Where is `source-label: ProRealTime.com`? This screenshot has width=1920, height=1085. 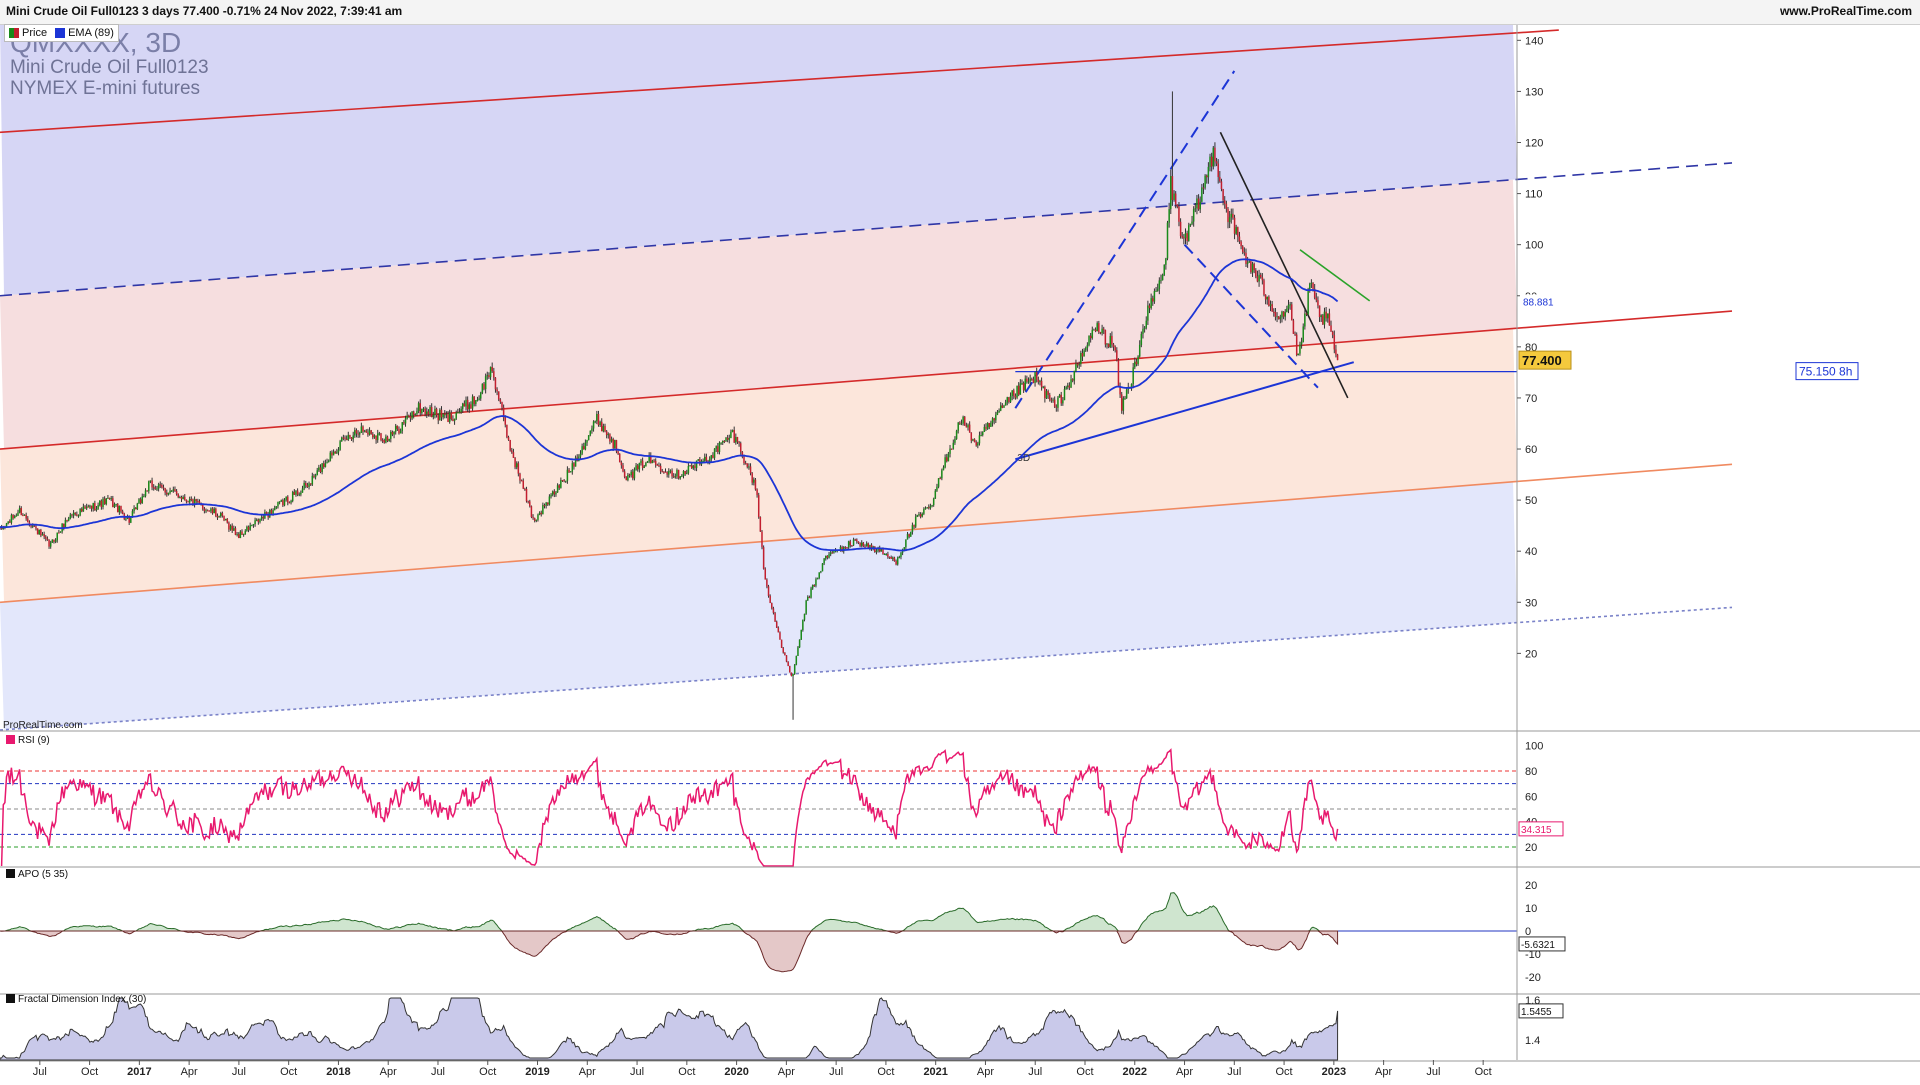 source-label: ProRealTime.com is located at coordinates (43, 725).